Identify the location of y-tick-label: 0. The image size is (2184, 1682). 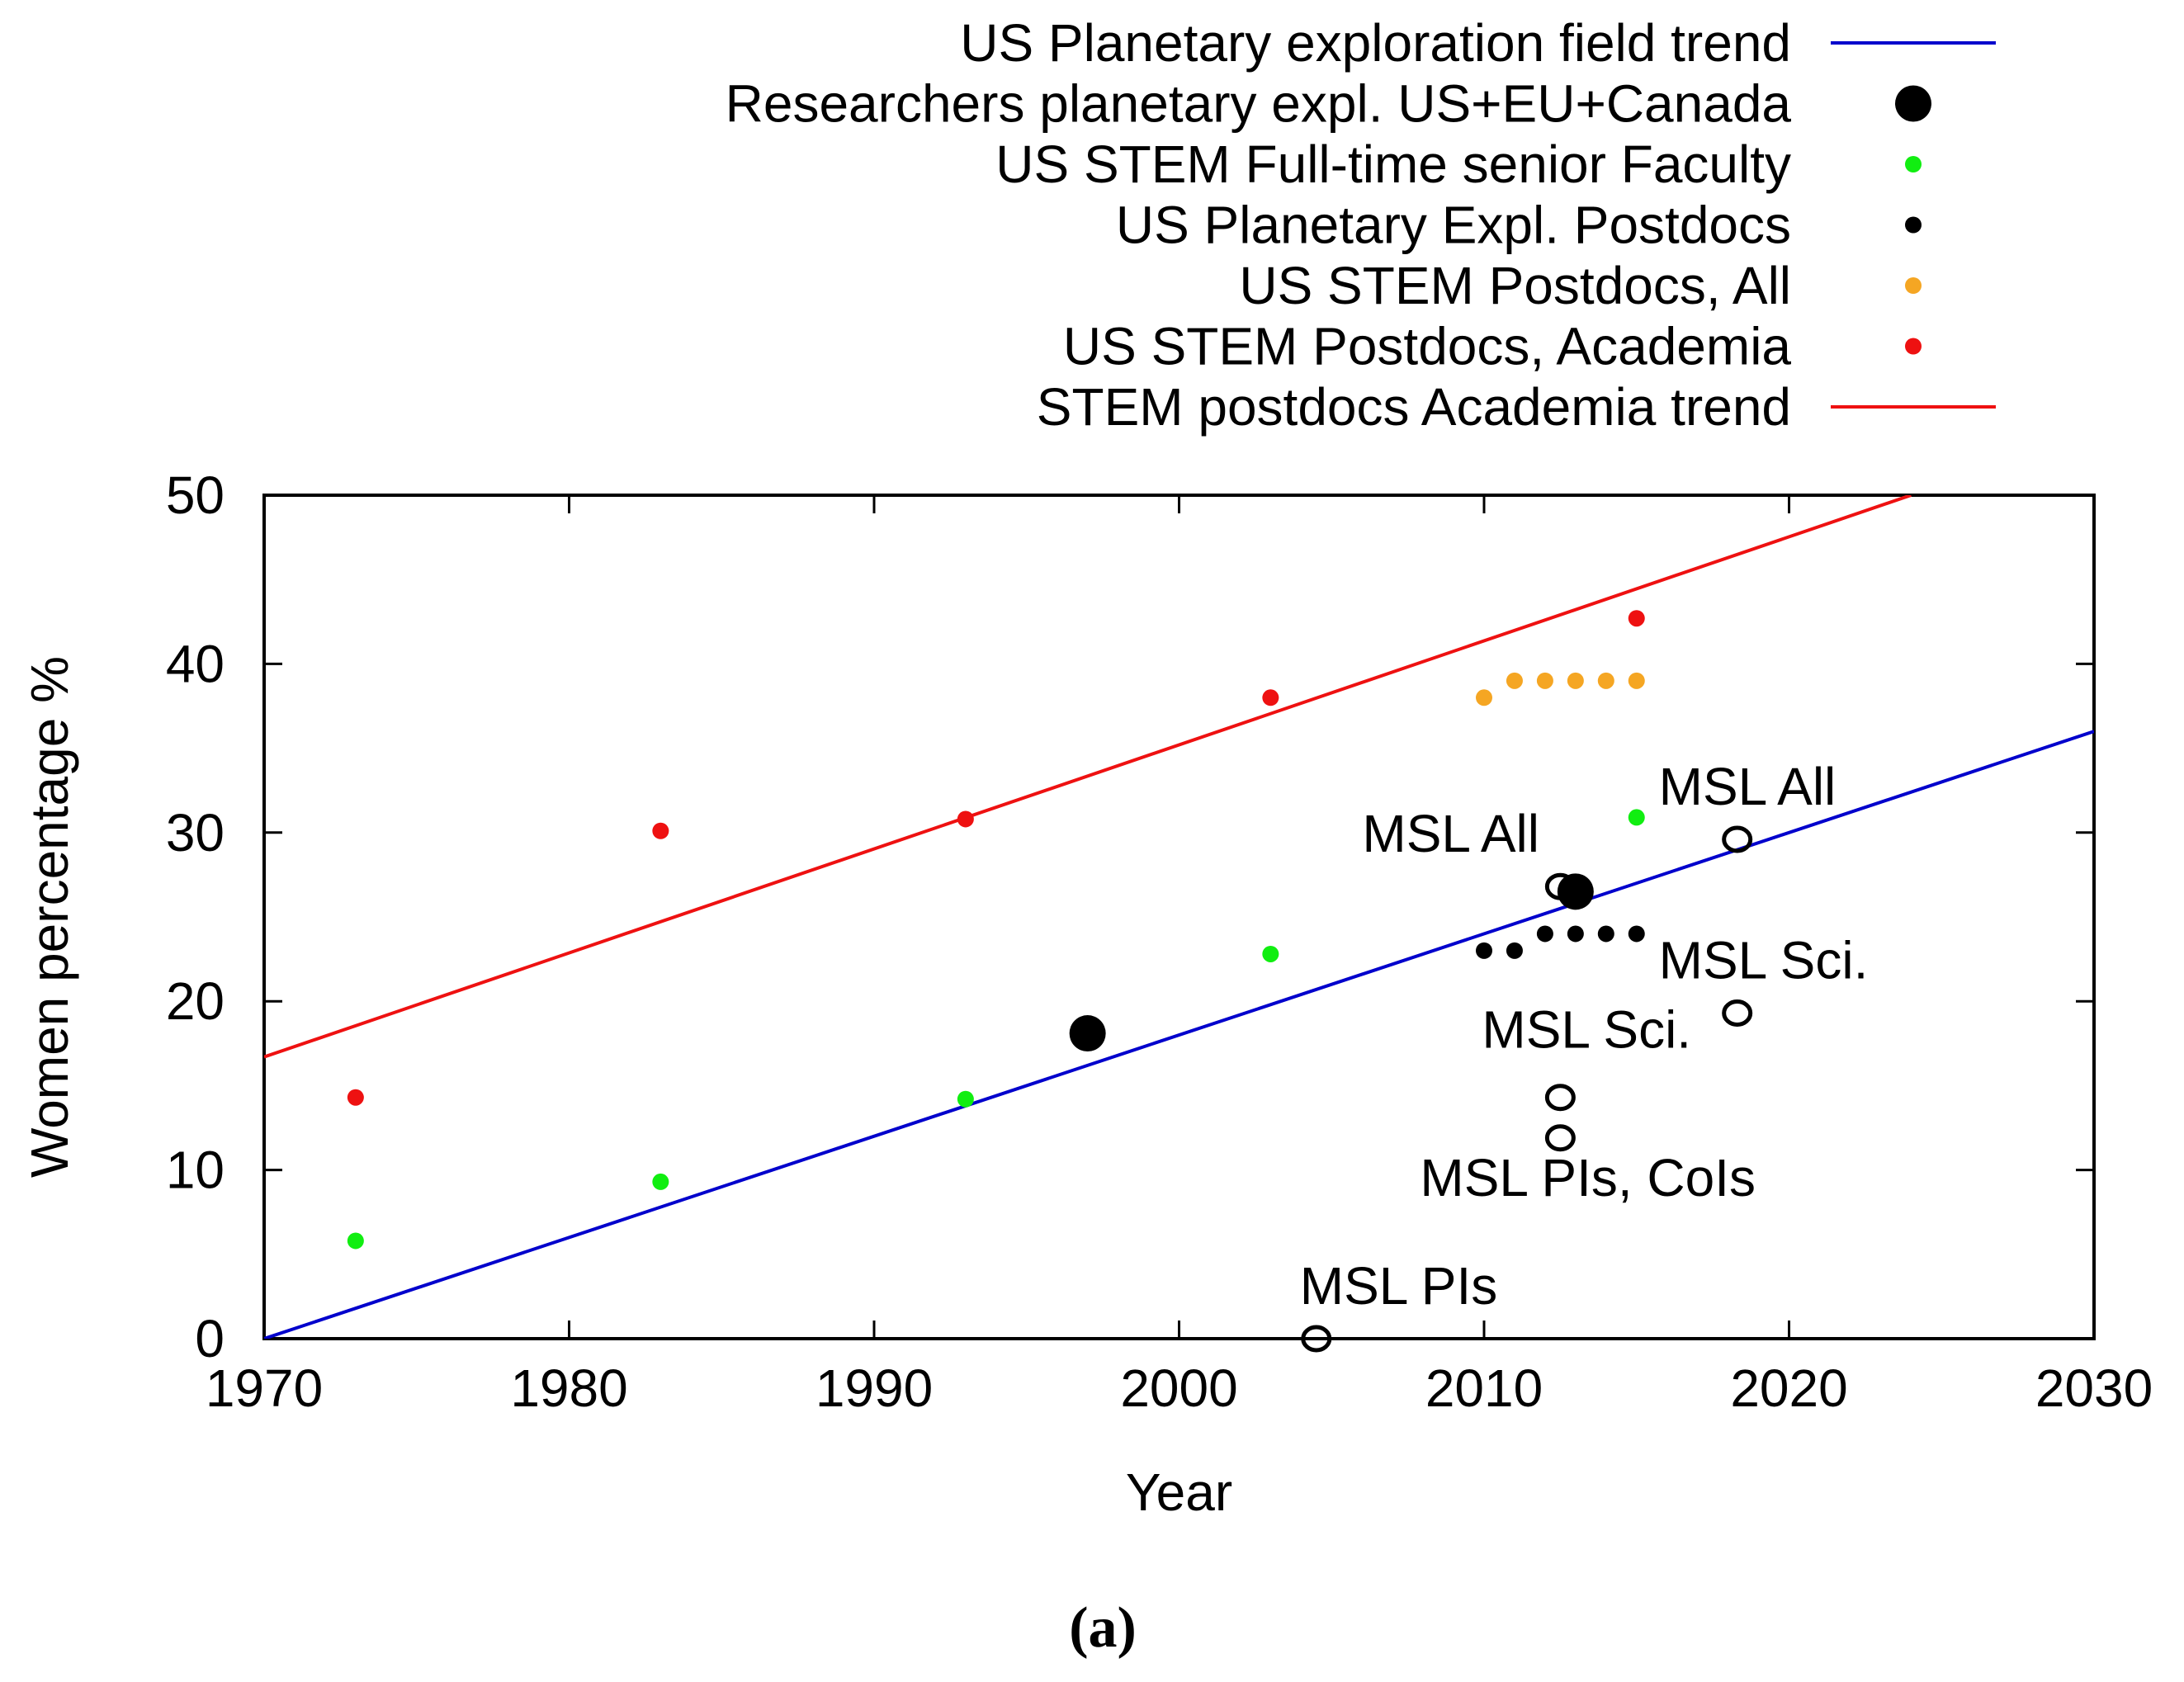
(210, 1338).